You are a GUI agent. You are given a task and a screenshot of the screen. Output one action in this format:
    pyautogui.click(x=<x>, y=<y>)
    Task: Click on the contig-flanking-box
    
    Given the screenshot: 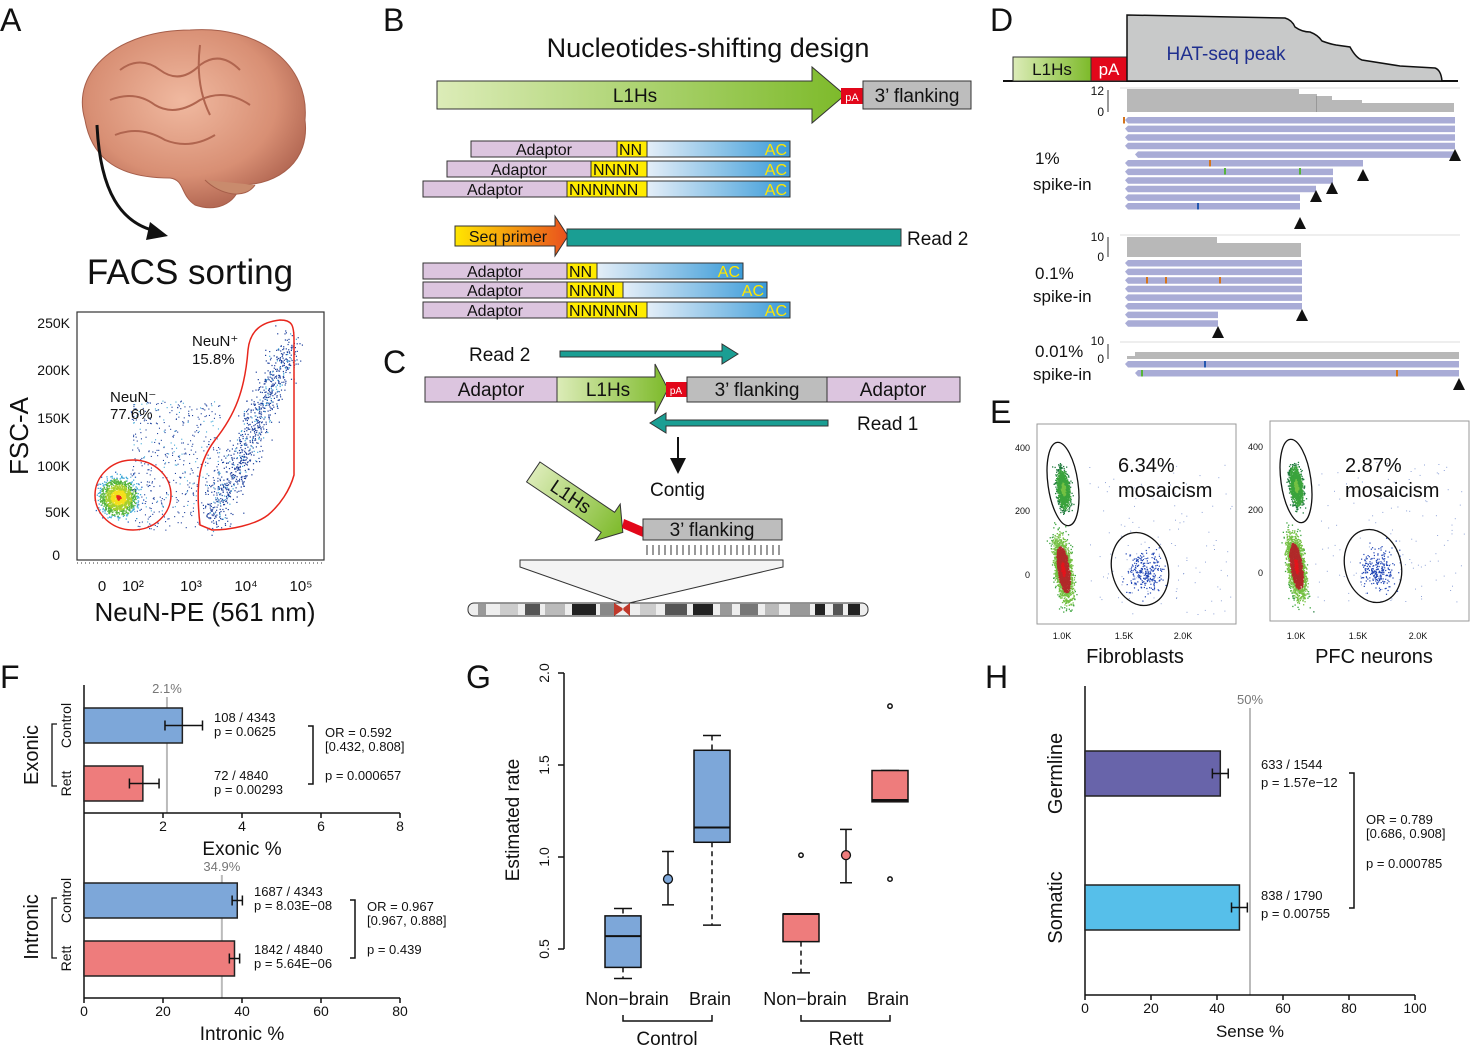 What is the action you would take?
    pyautogui.click(x=712, y=529)
    